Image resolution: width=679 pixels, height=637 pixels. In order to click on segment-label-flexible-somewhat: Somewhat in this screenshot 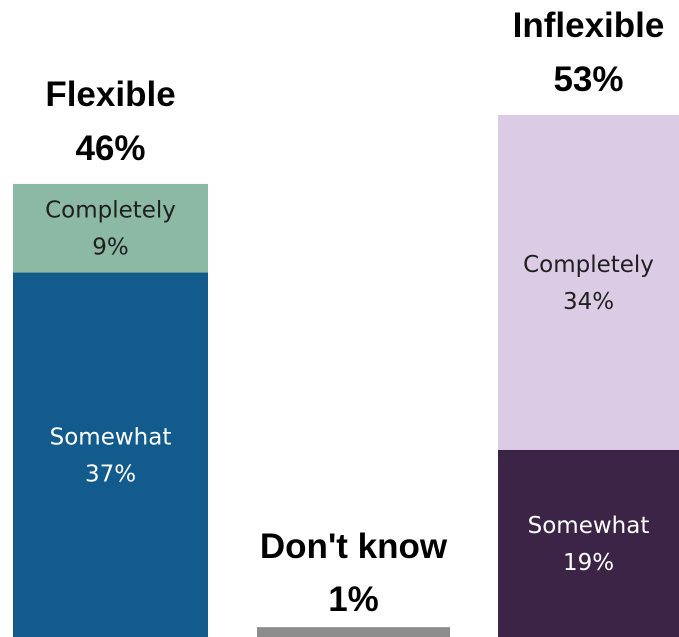, I will do `click(111, 437)`.